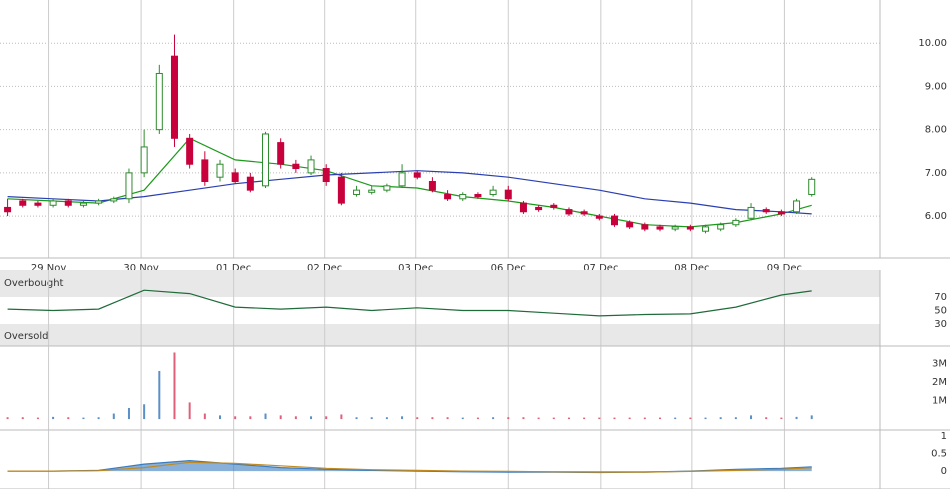 This screenshot has width=950, height=489. I want to click on x-tick-label: 29 Nov, so click(49, 268).